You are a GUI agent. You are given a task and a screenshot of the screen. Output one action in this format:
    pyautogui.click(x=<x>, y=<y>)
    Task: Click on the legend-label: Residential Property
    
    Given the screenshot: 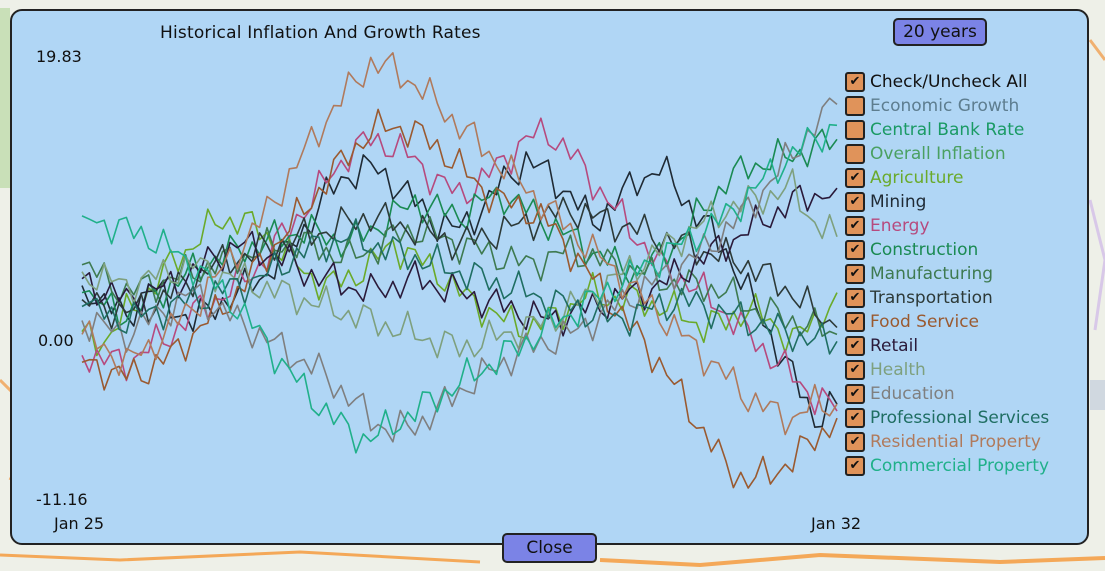 What is the action you would take?
    pyautogui.click(x=955, y=442)
    